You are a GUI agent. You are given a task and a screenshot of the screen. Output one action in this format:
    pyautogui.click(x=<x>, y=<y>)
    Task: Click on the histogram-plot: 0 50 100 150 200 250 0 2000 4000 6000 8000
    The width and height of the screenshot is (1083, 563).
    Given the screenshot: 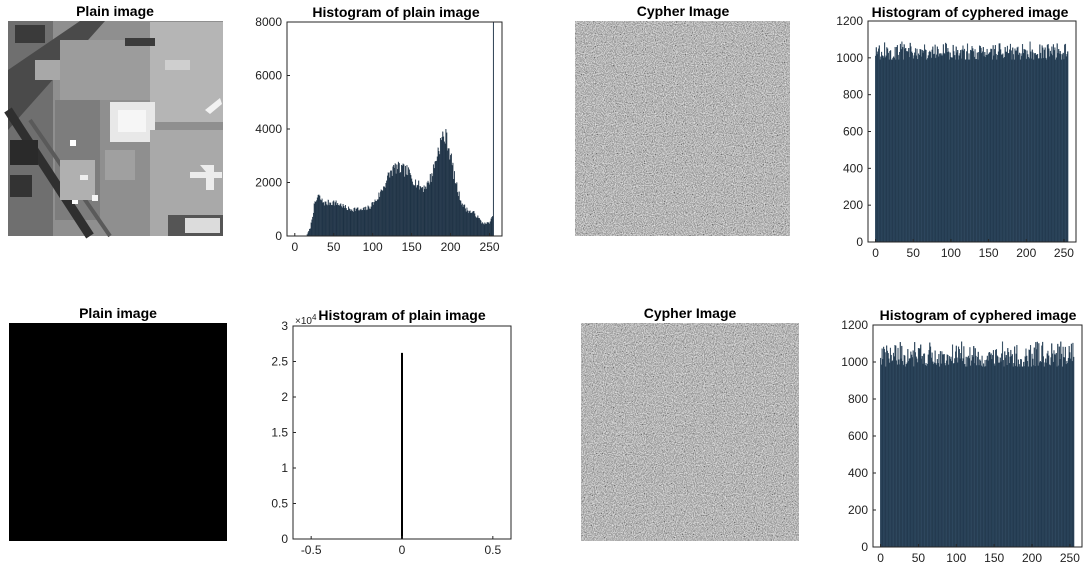 What is the action you would take?
    pyautogui.click(x=379, y=134)
    